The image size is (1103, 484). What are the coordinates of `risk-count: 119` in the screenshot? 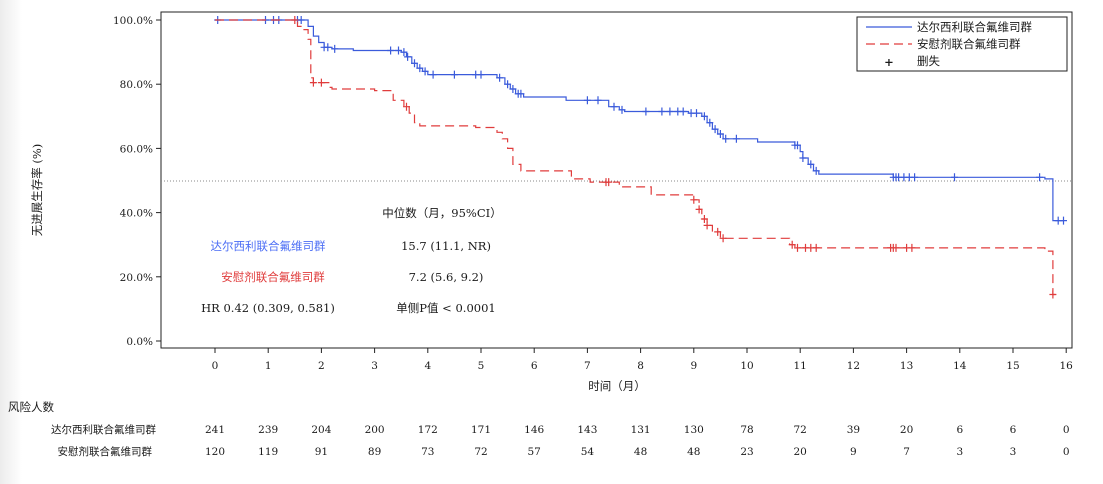 It's located at (268, 452).